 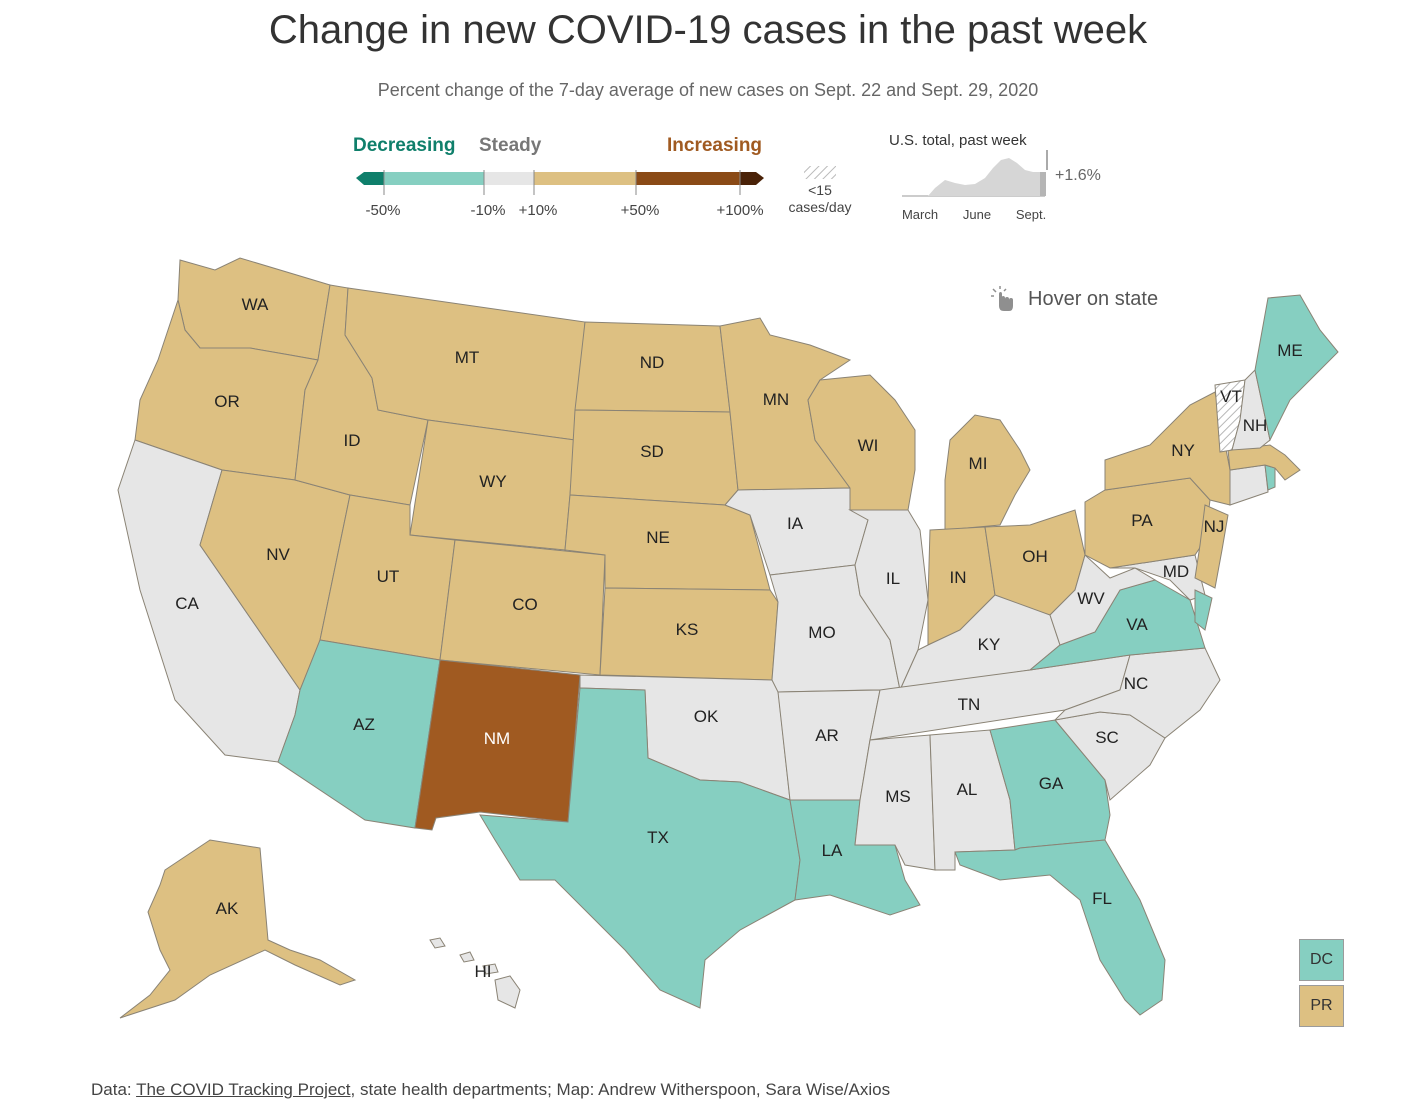 What do you see at coordinates (652, 362) in the screenshot?
I see `state-label: ND` at bounding box center [652, 362].